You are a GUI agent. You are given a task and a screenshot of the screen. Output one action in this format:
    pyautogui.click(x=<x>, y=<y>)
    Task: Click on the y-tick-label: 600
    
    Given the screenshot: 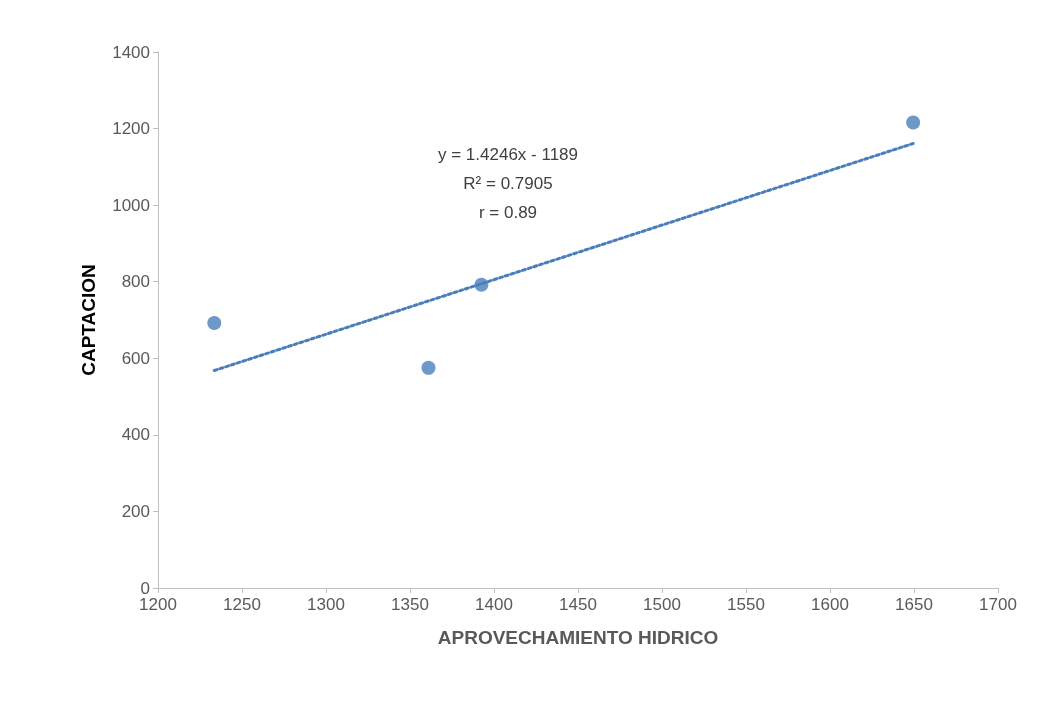 What is the action you would take?
    pyautogui.click(x=135, y=358)
    